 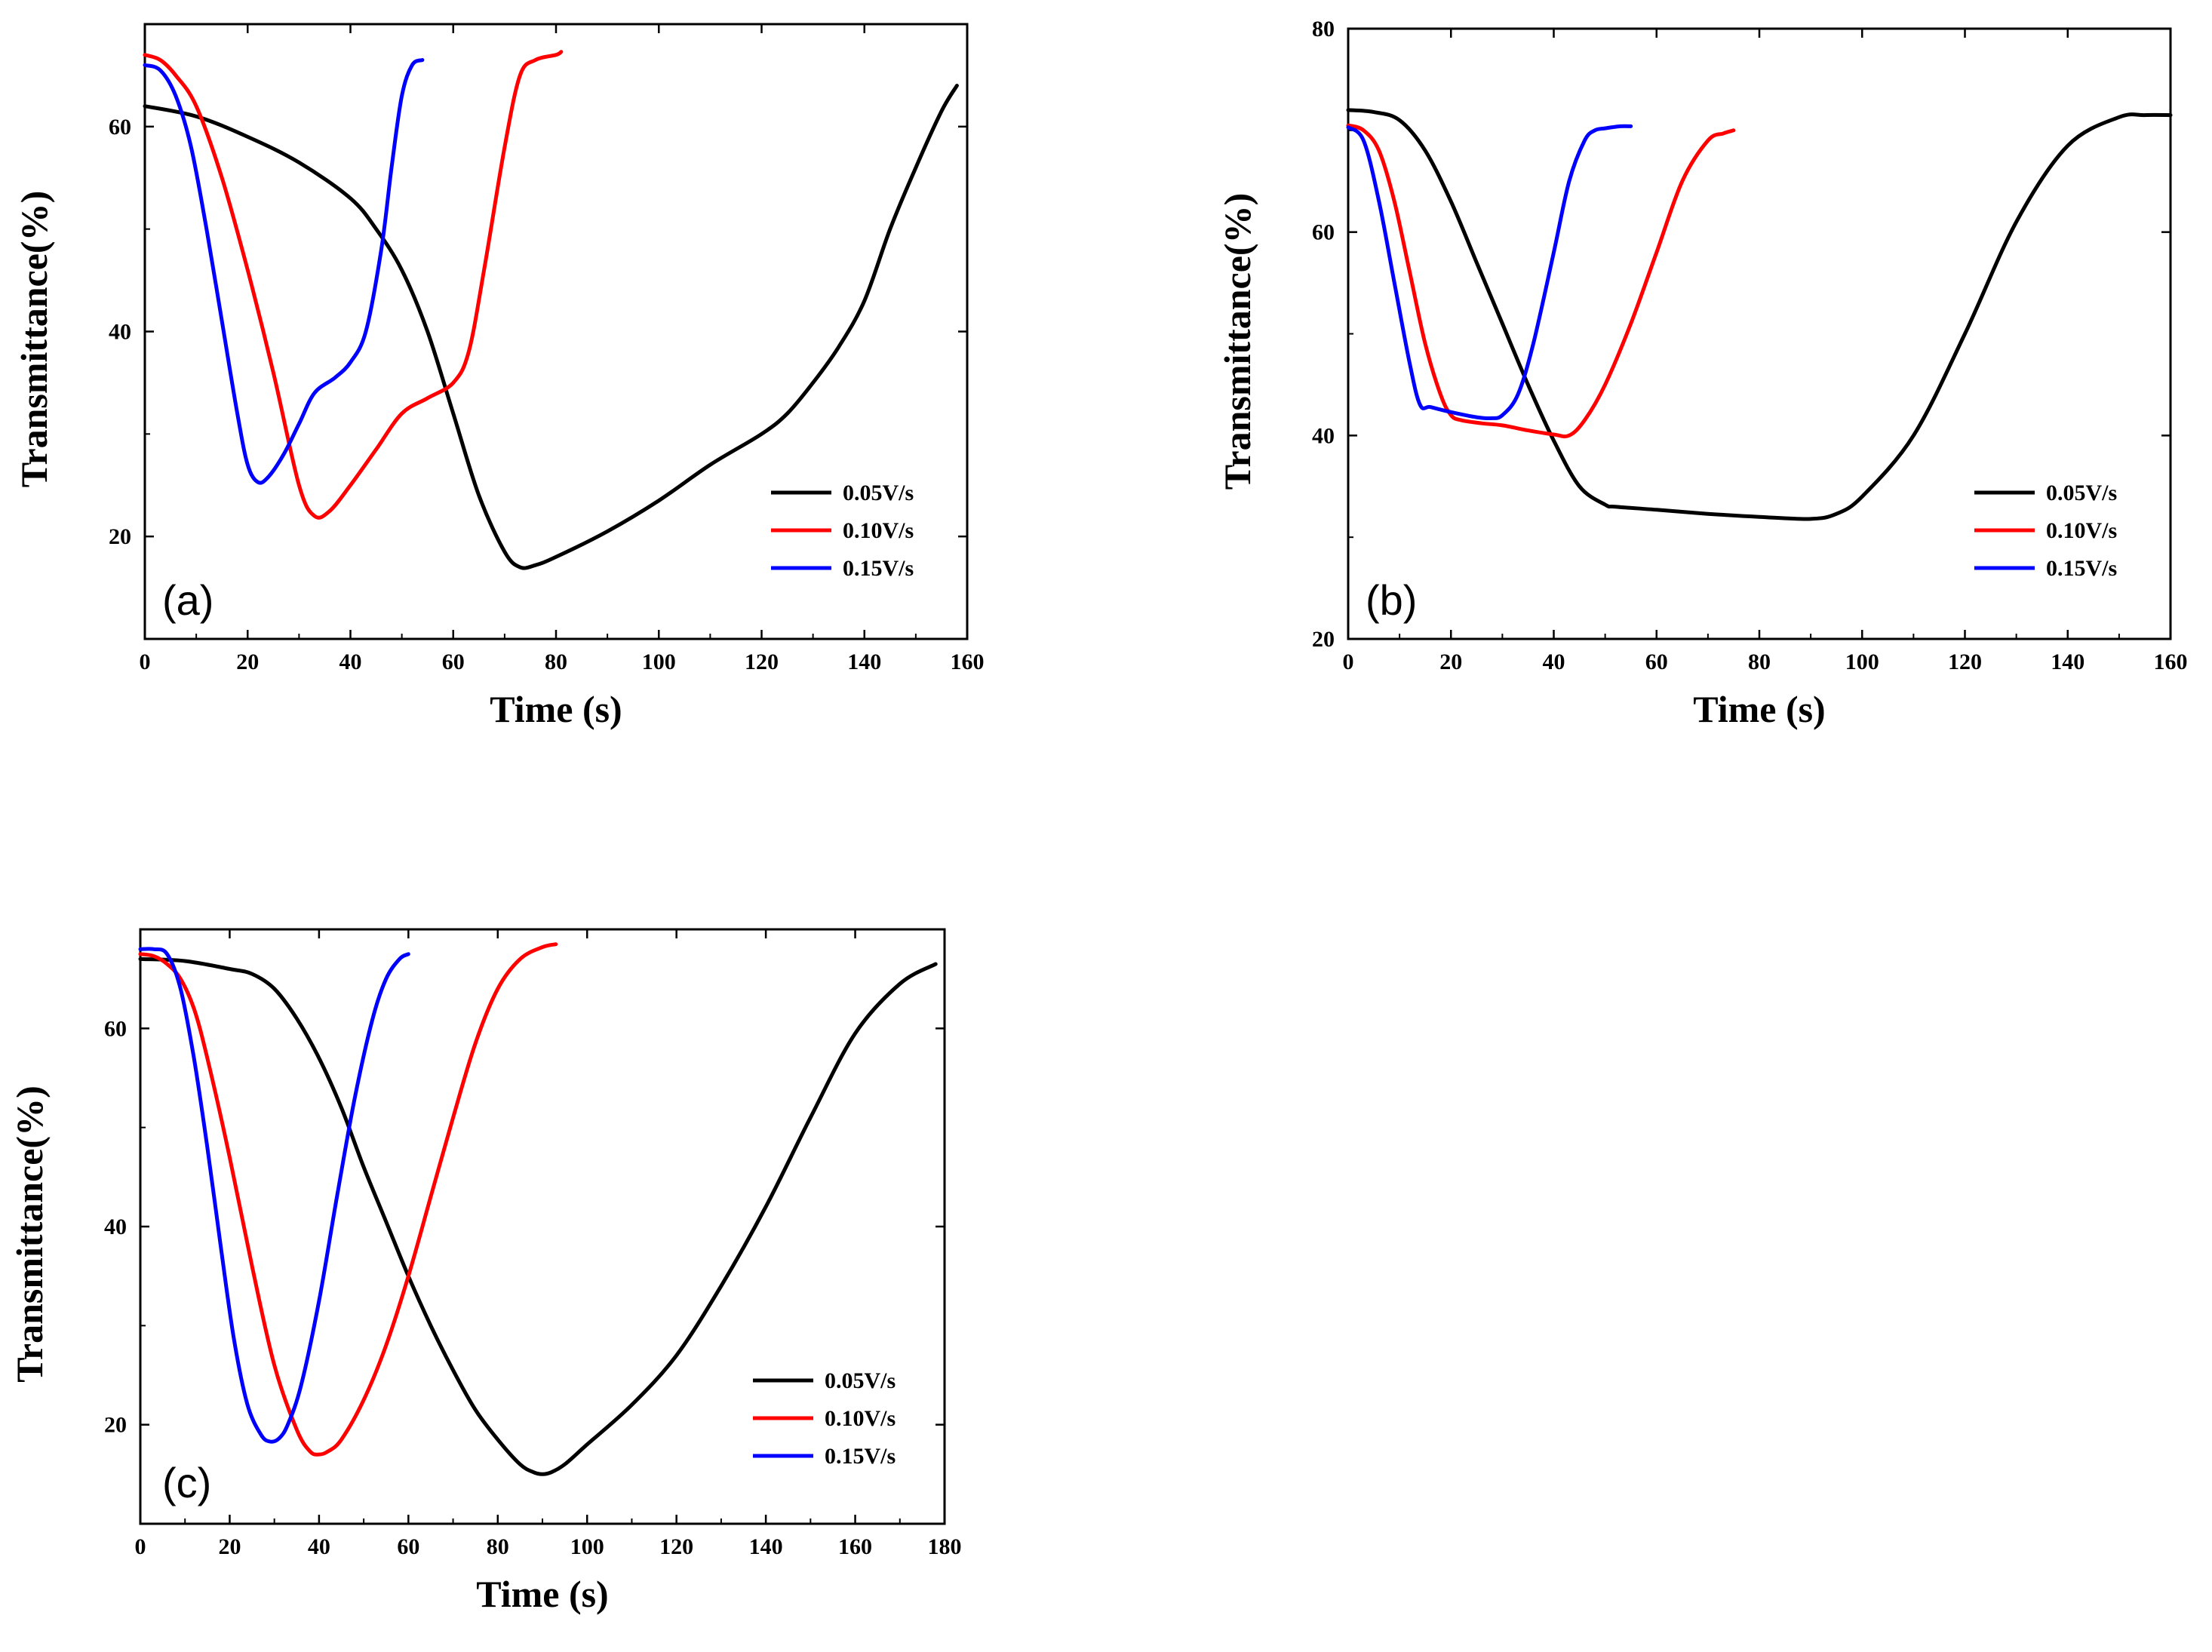 I want to click on panel-label: (c), so click(x=186, y=1483).